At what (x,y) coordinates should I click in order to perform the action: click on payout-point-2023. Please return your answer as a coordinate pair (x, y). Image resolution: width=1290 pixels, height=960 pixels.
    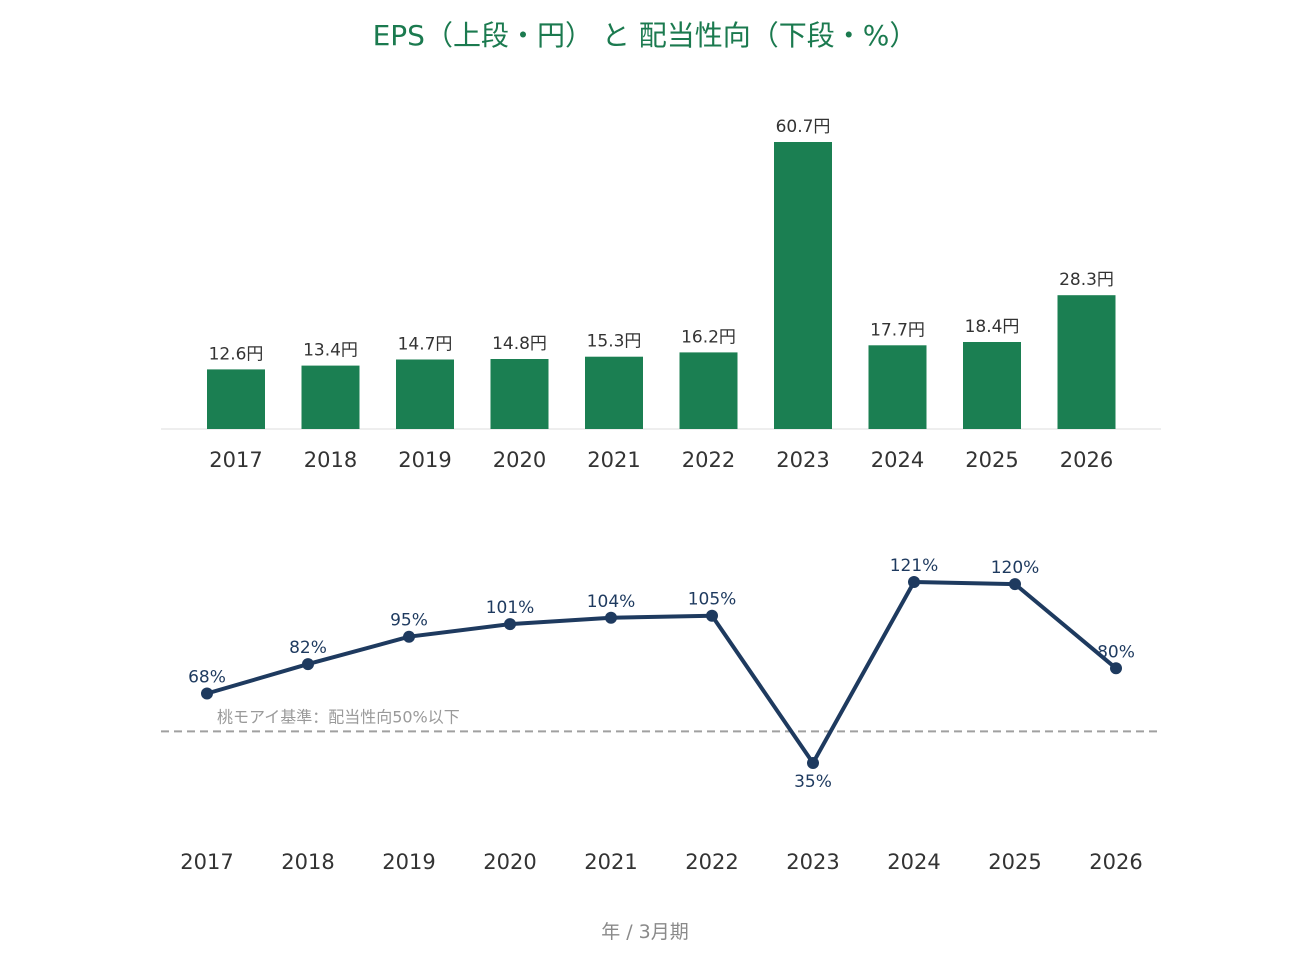
    Looking at the image, I should click on (813, 763).